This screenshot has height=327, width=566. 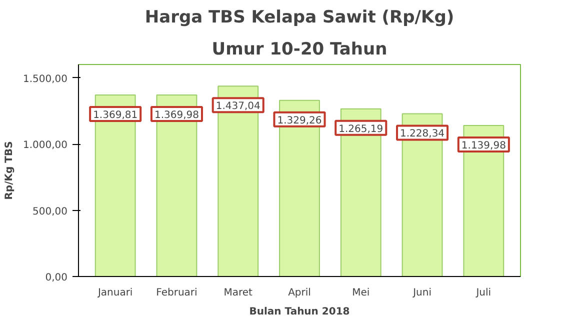 What do you see at coordinates (422, 293) in the screenshot?
I see `x-tick-label: Juni` at bounding box center [422, 293].